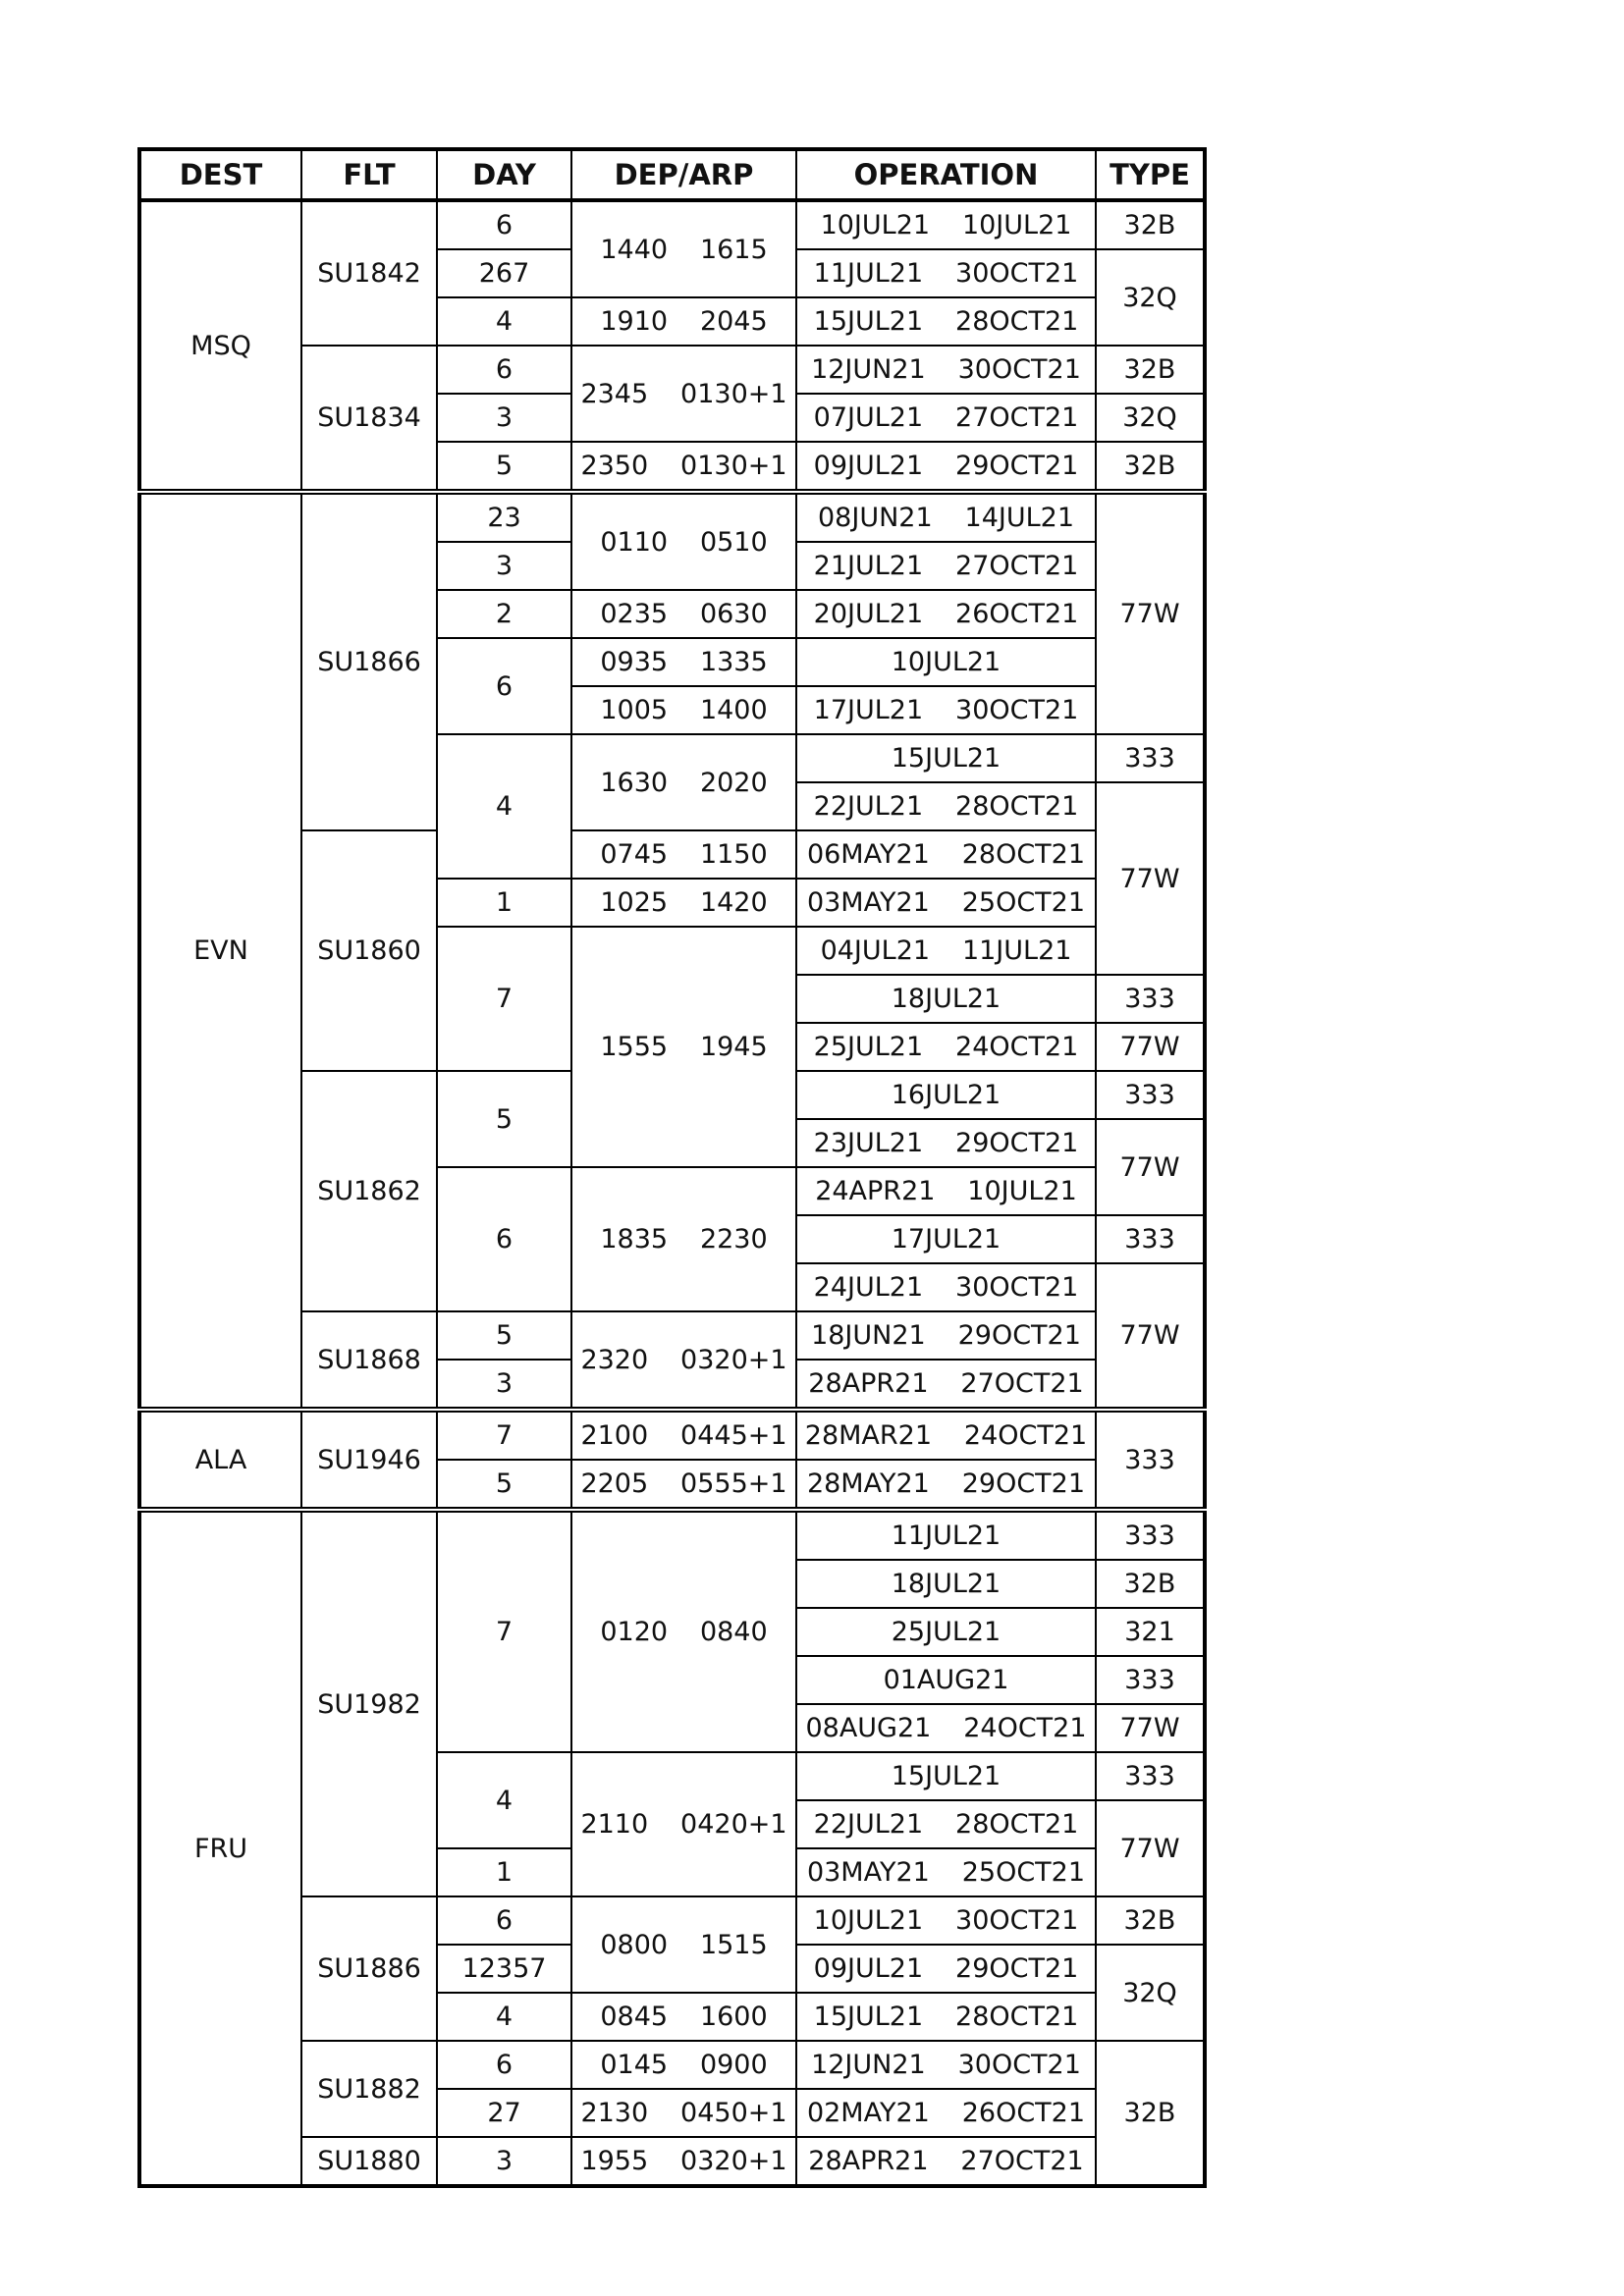 This screenshot has height=2296, width=1624. I want to click on table-cell: 2350 0130+1, so click(683, 467).